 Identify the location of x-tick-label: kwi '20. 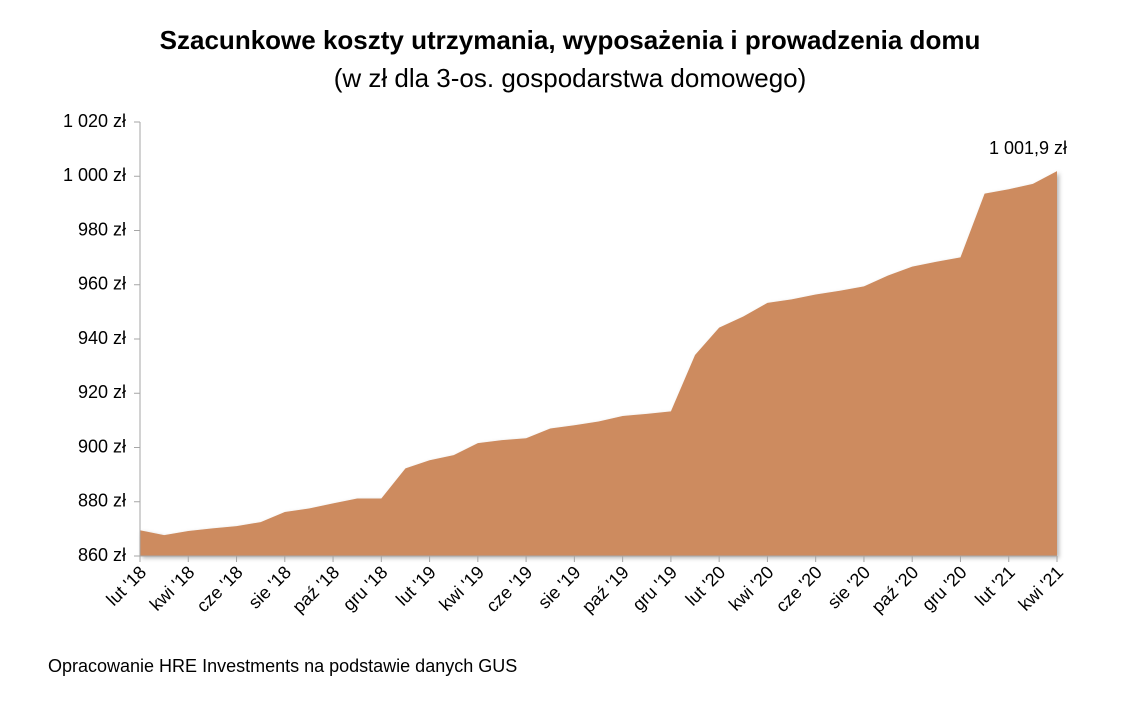
(751, 588).